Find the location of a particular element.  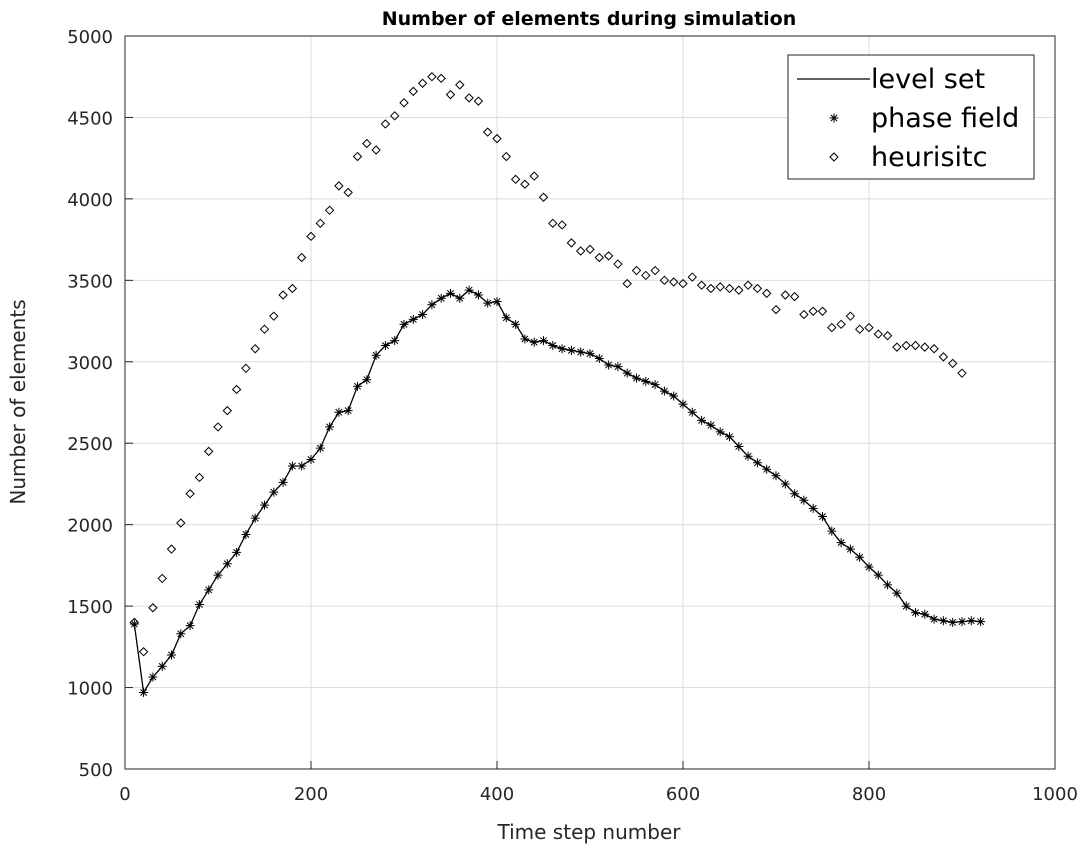

x-tick-label: 600 is located at coordinates (683, 794).